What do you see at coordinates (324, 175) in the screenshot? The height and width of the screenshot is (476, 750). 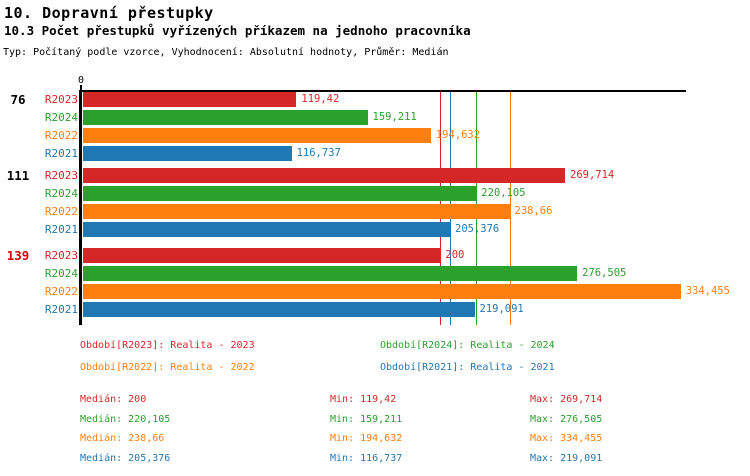 I see `bar-111-R2023` at bounding box center [324, 175].